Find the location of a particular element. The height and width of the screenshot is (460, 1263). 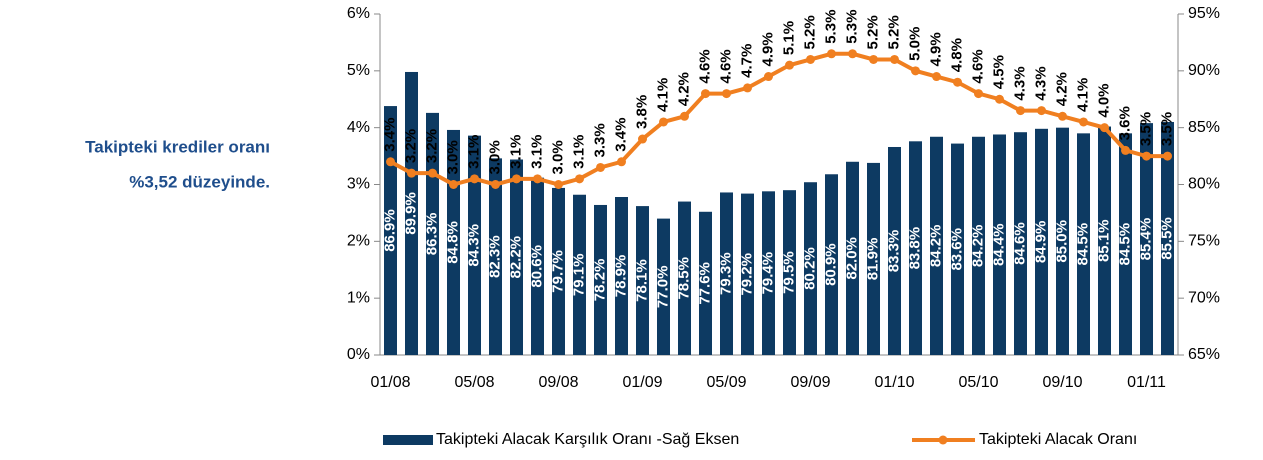

bar-value-label: 84.4% is located at coordinates (998, 244).